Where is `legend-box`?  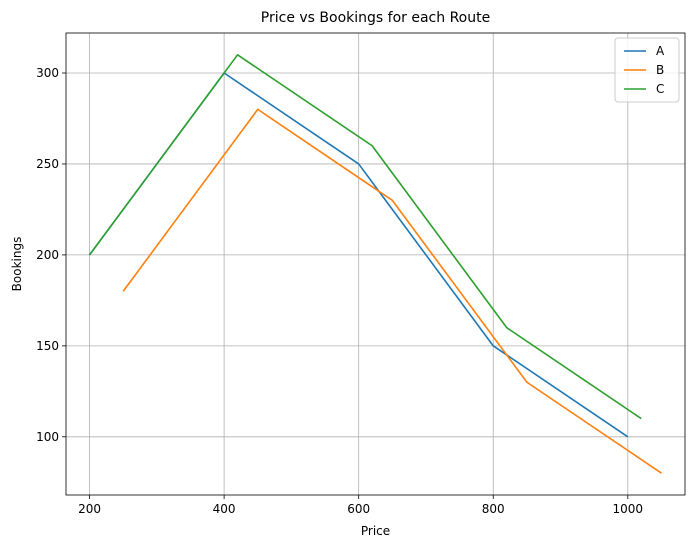
legend-box is located at coordinates (647, 70).